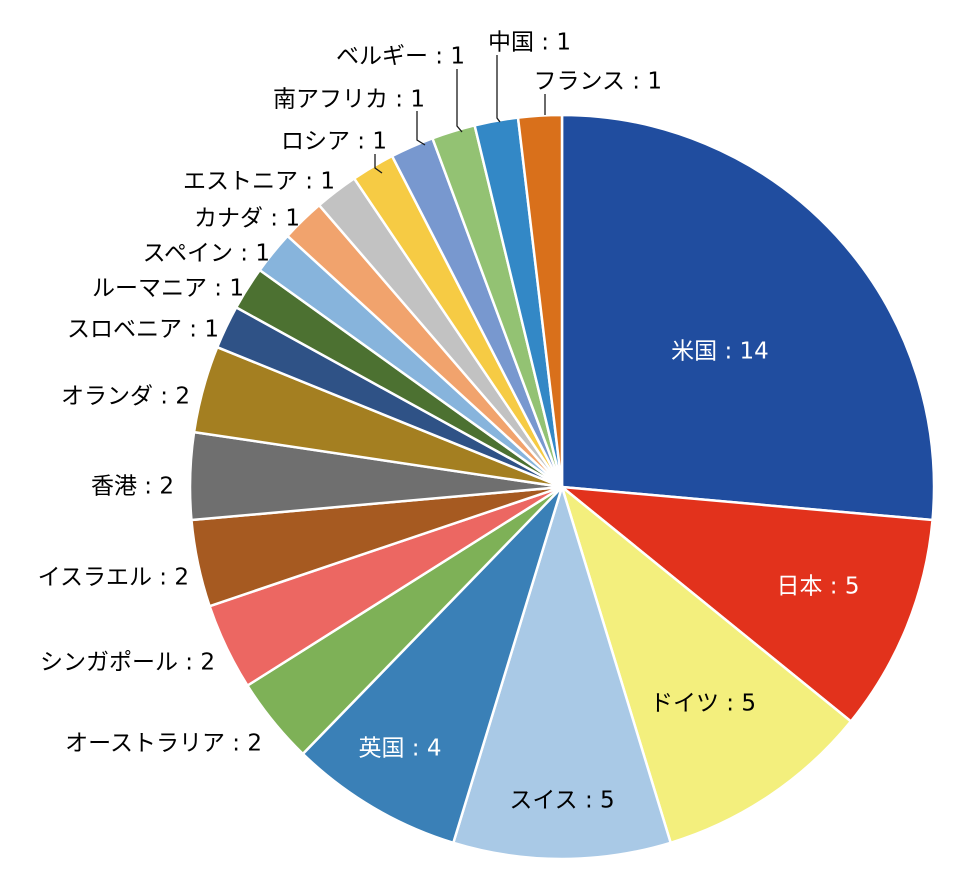 The height and width of the screenshot is (882, 960). What do you see at coordinates (247, 219) in the screenshot?
I see `slice-label-14: カナダ : 1` at bounding box center [247, 219].